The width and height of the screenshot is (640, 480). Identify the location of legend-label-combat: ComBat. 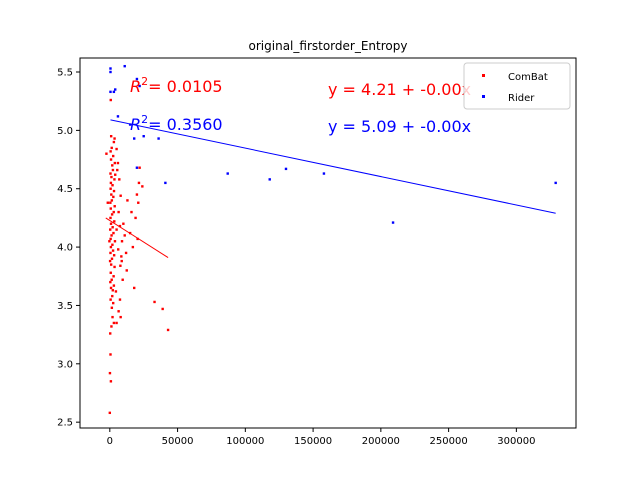
(528, 77).